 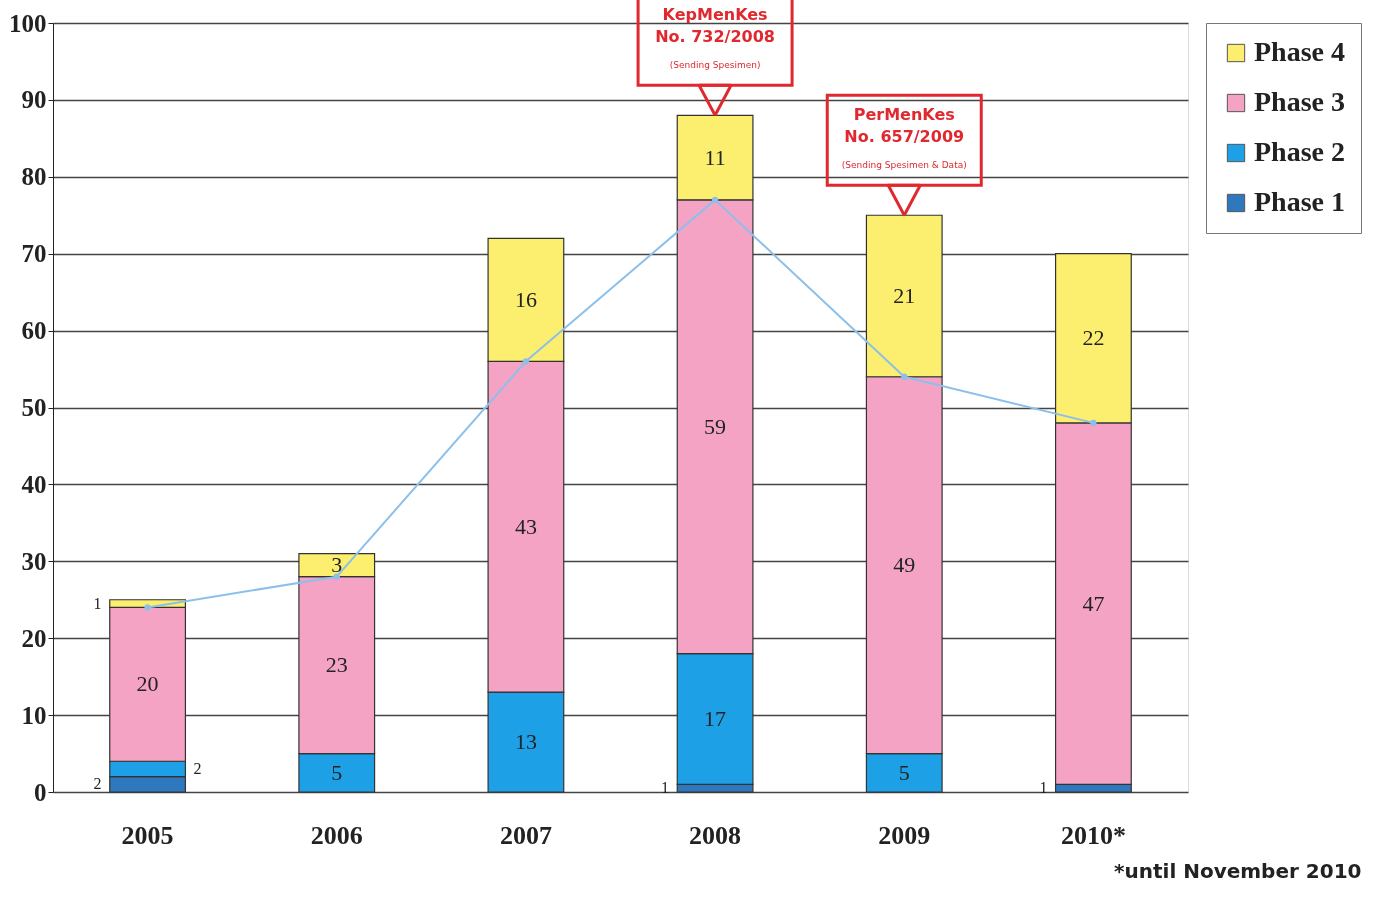 What do you see at coordinates (715, 426) in the screenshot?
I see `data-label: 59` at bounding box center [715, 426].